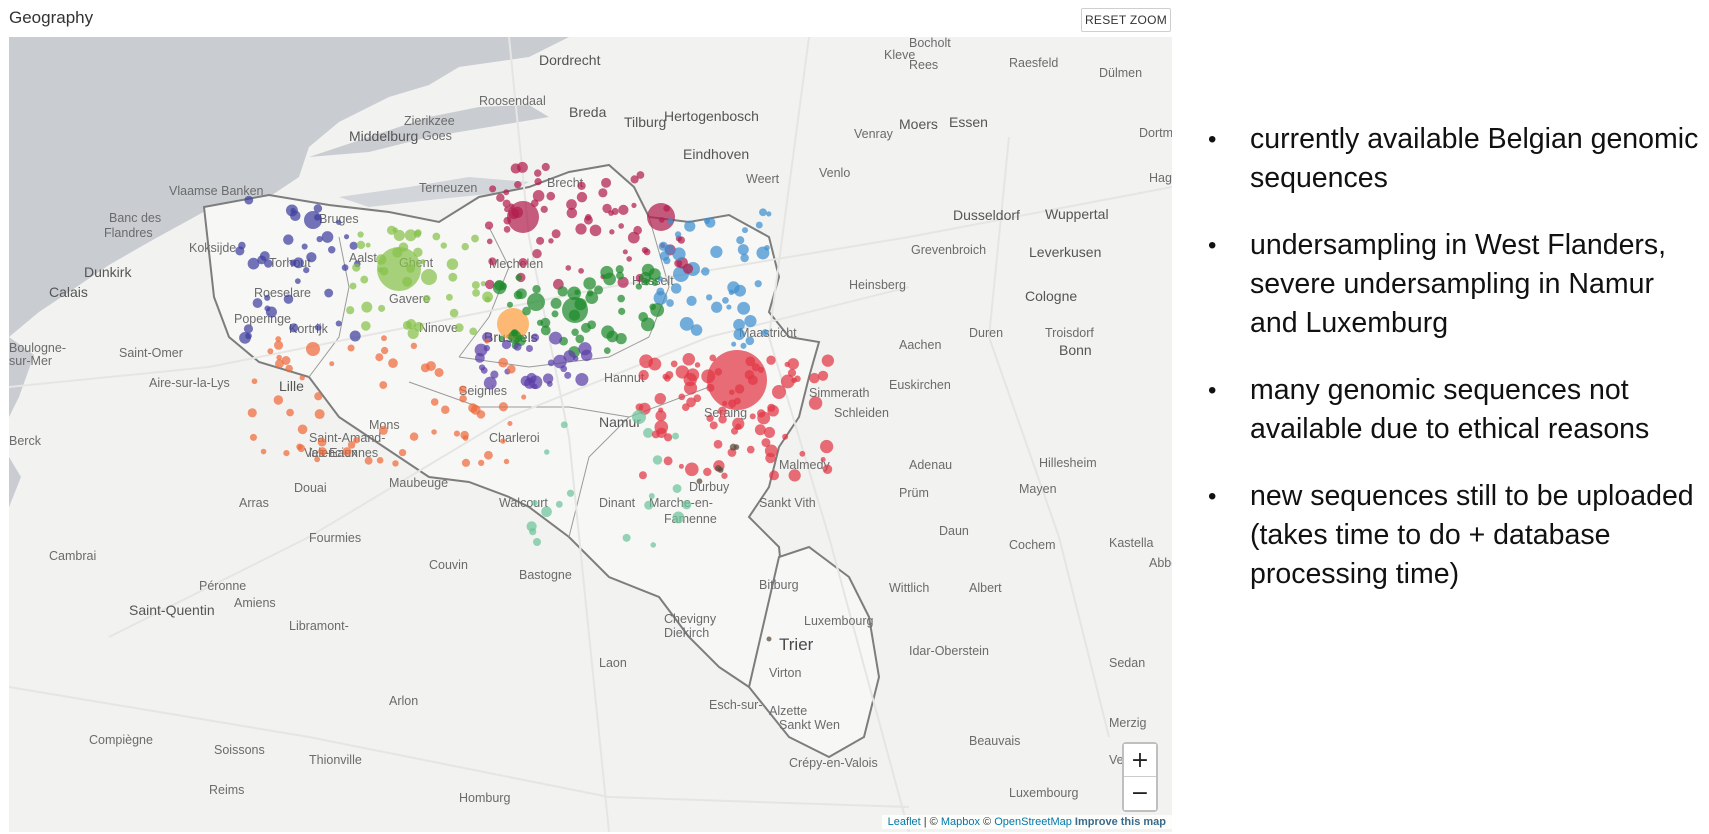  I want to click on zoom-in-button: +, so click(1140, 760).